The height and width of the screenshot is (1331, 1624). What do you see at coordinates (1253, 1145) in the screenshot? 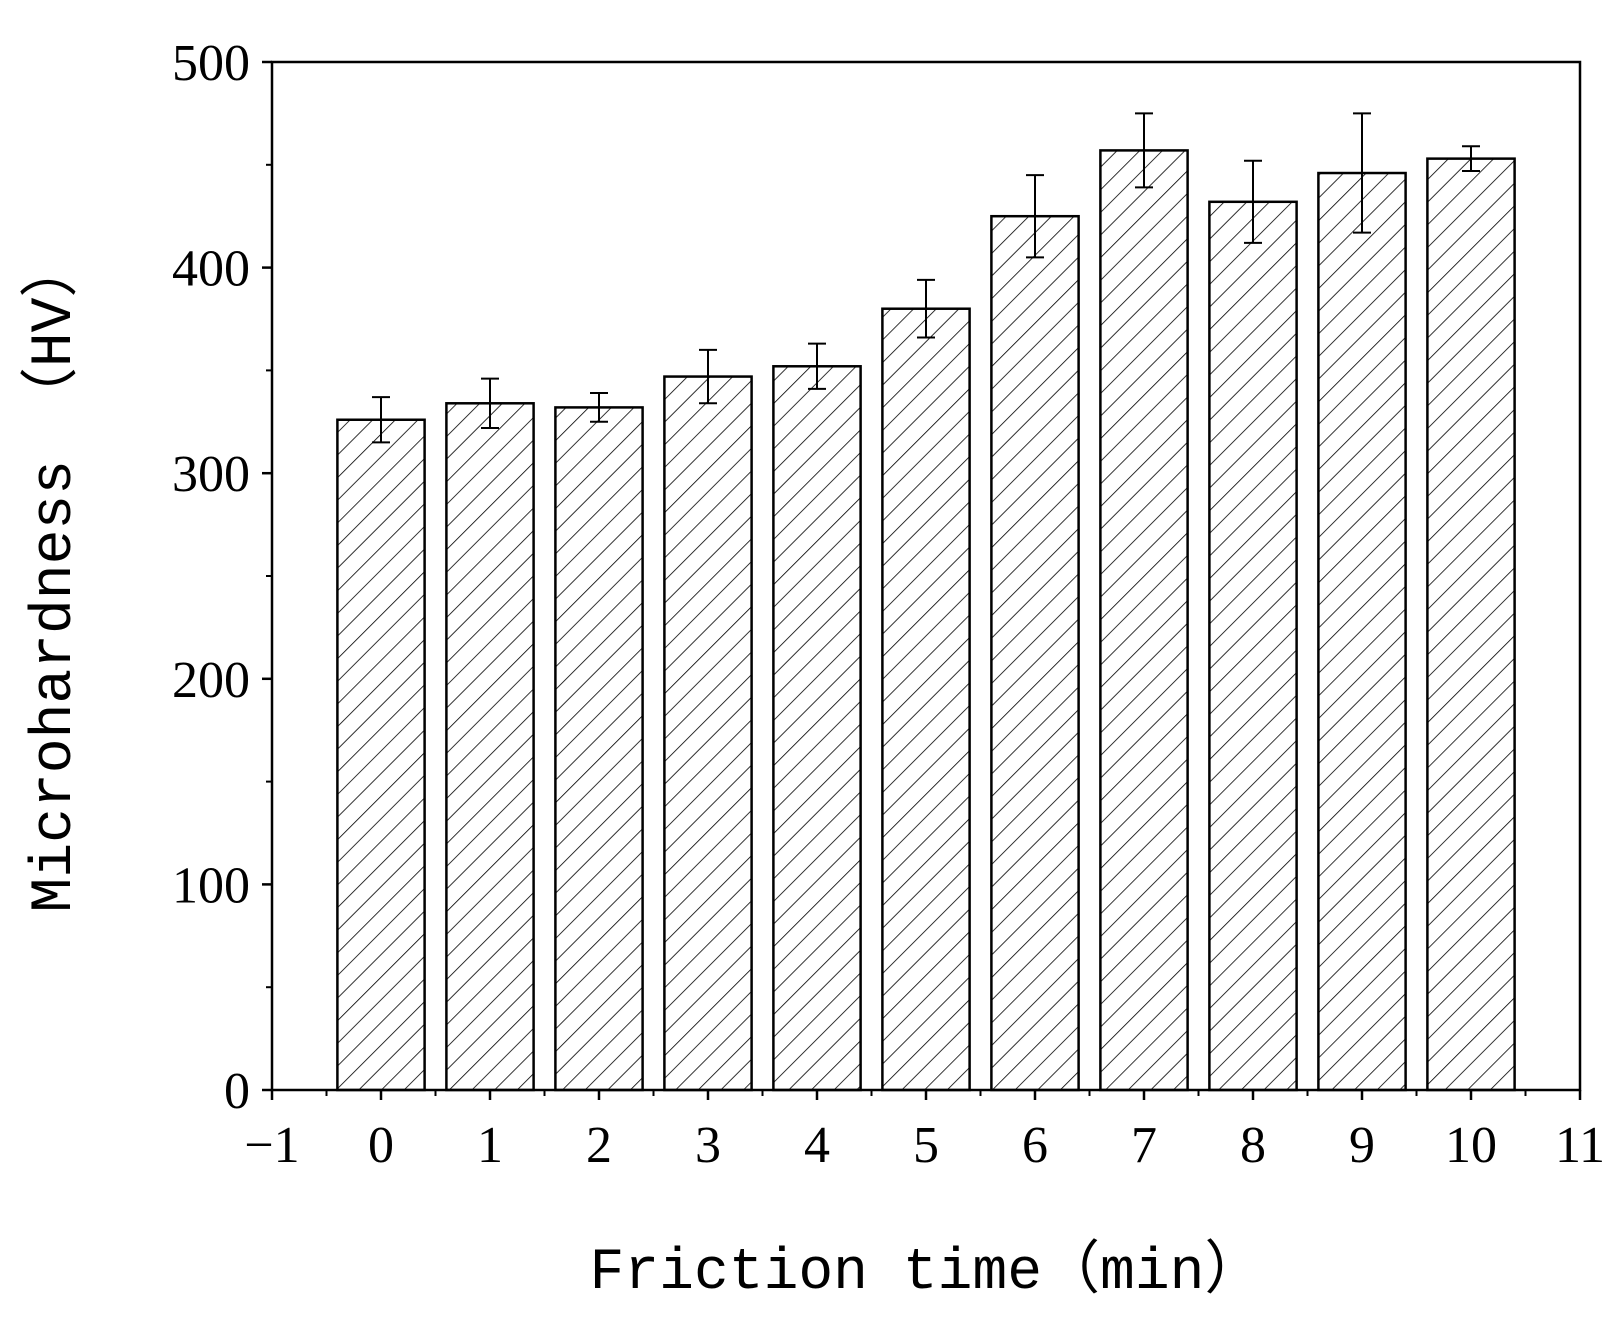
I see `x-tick-label: 8` at bounding box center [1253, 1145].